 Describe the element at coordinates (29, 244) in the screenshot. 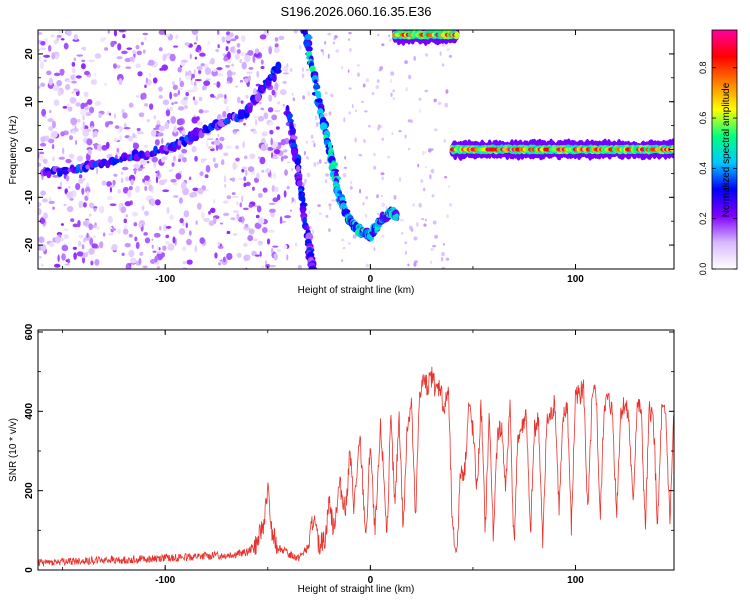

I see `y-tick-label: -20` at that location.